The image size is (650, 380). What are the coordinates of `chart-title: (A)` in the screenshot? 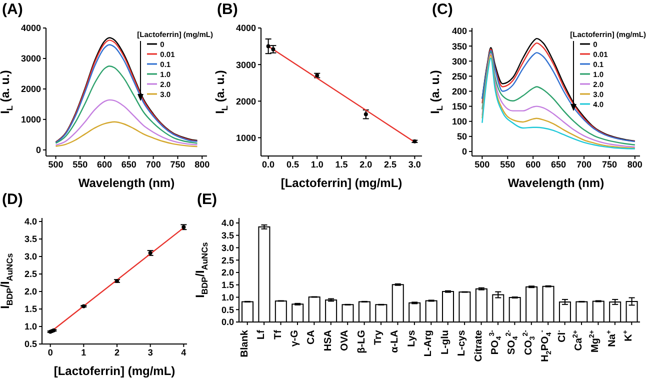 It's located at (12, 10).